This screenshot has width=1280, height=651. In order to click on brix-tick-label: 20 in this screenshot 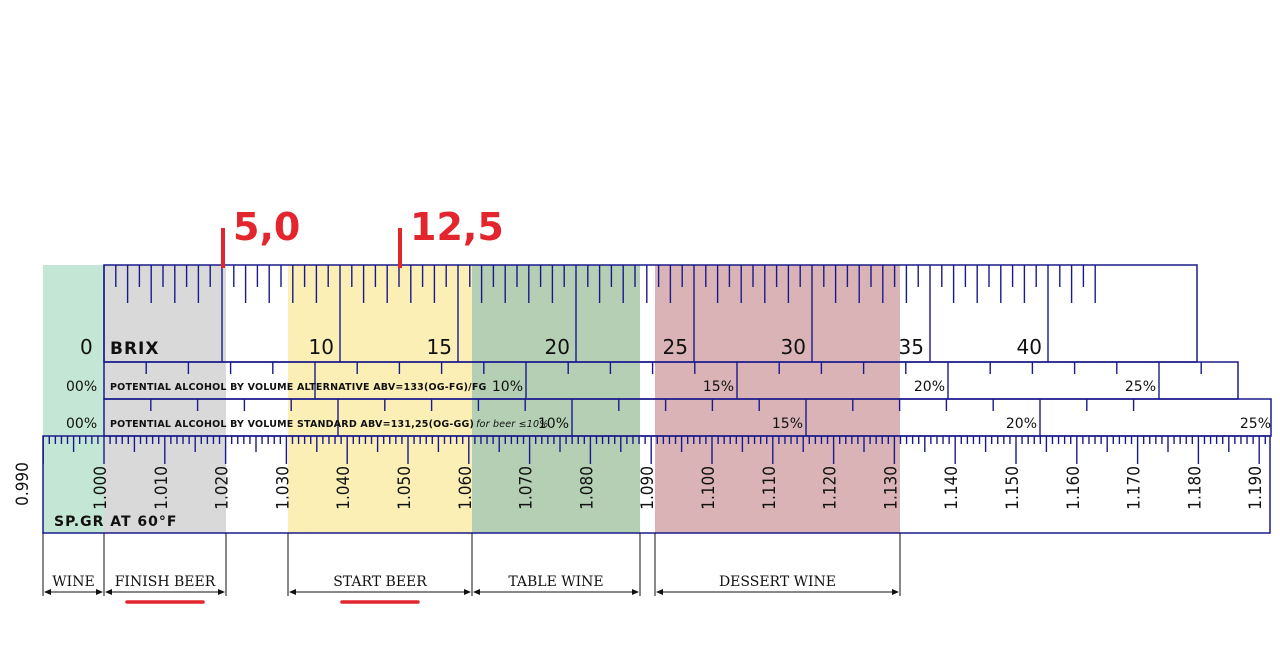, I will do `click(557, 347)`.